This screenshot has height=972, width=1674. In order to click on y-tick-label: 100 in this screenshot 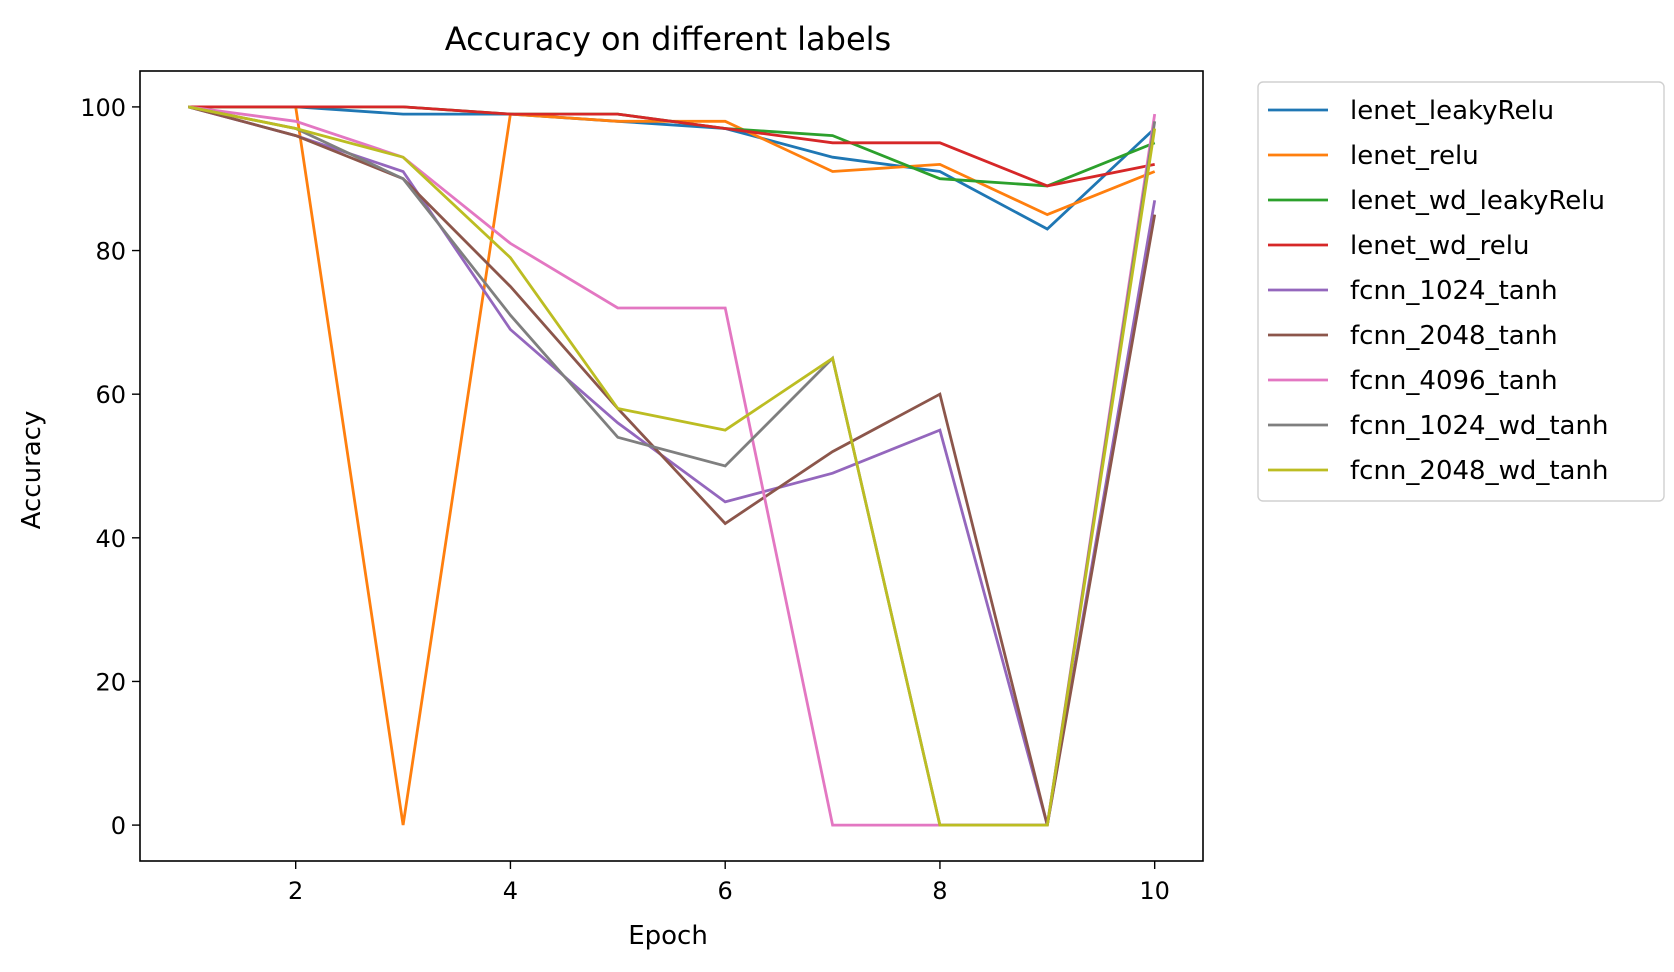, I will do `click(103, 108)`.